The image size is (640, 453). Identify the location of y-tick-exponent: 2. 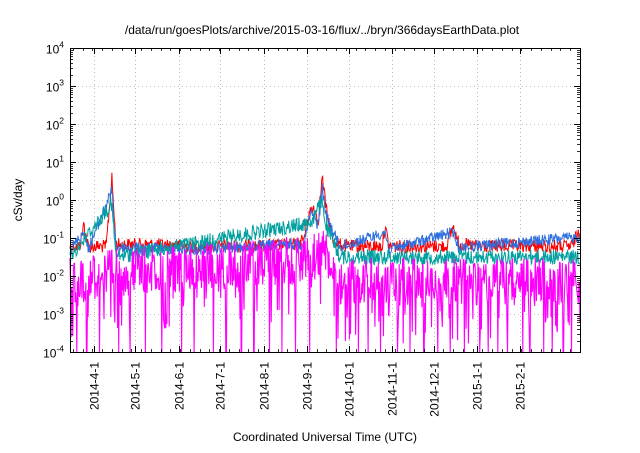
(61, 121).